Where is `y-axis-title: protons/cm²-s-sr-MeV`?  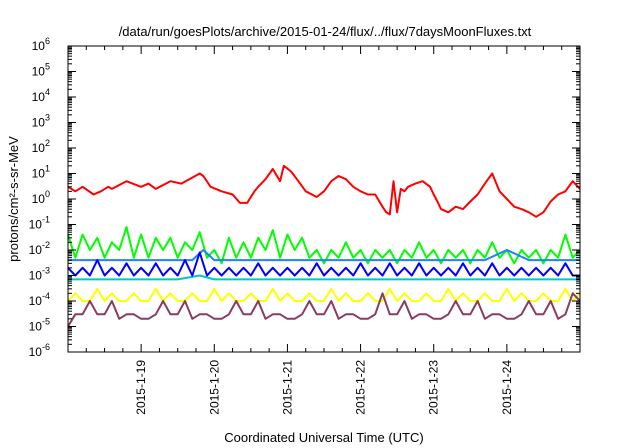 y-axis-title: protons/cm²-s-sr-MeV is located at coordinates (13, 199).